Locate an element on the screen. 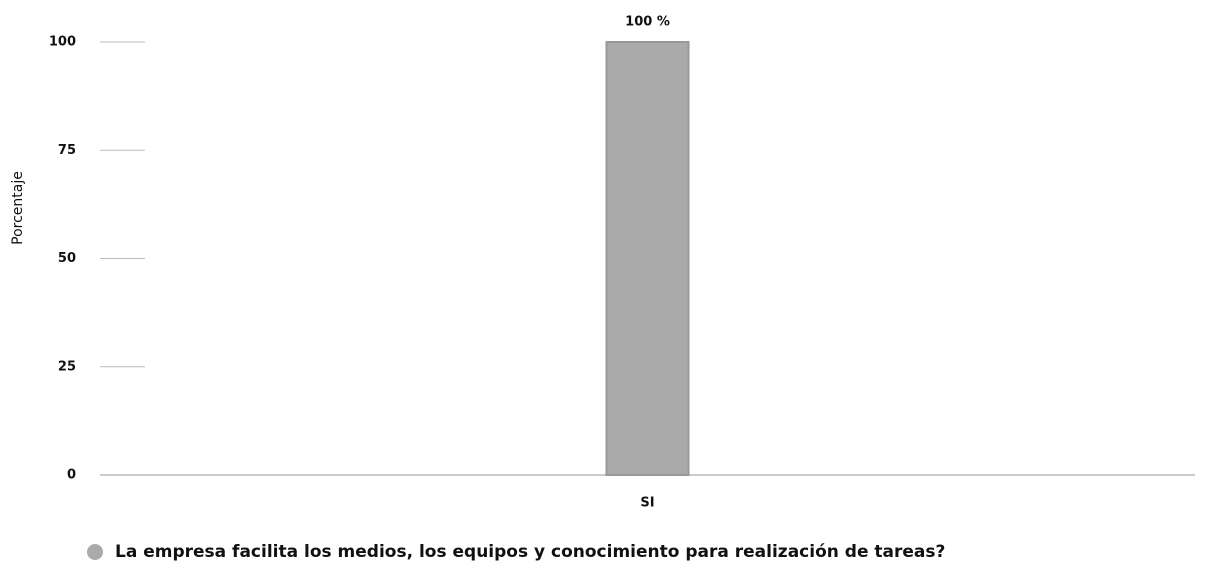  y-tick-label: 0 is located at coordinates (71, 475).